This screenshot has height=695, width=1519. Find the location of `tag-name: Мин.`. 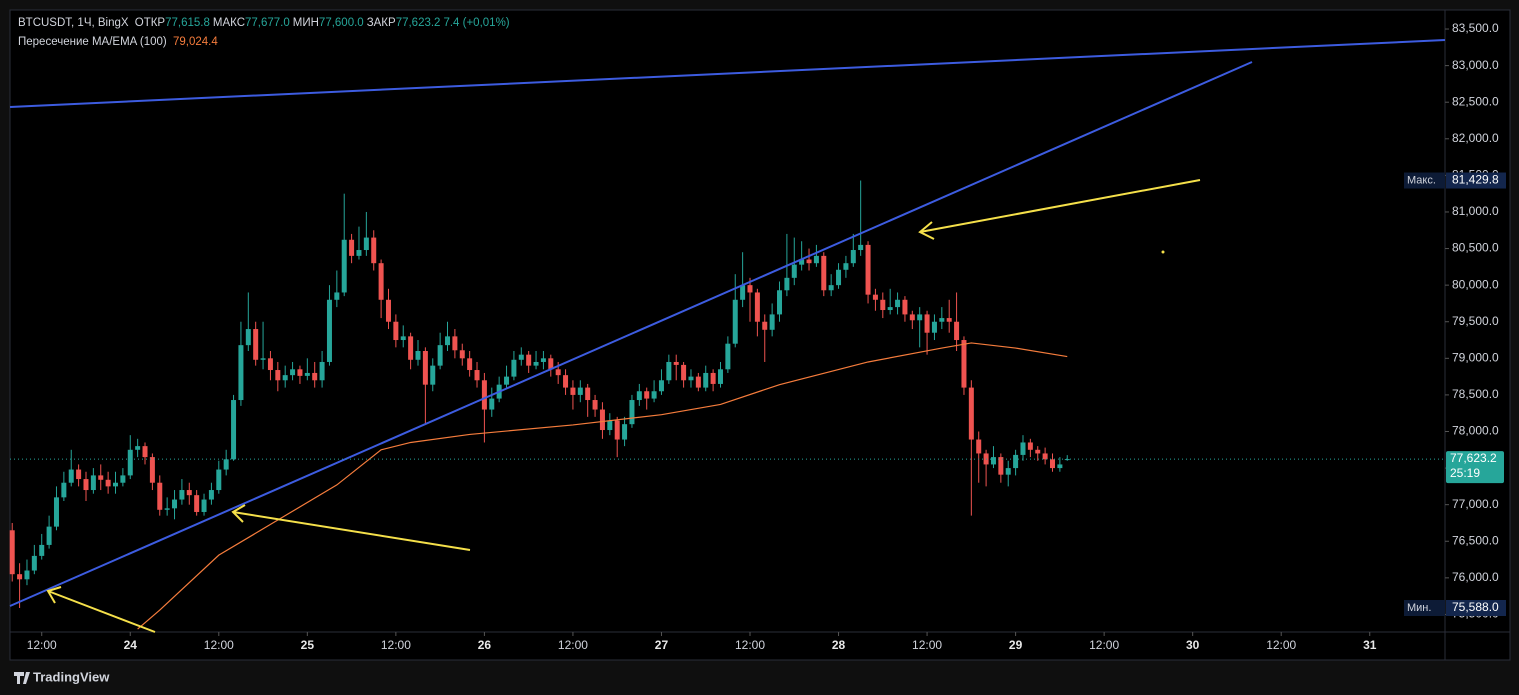

tag-name: Мин. is located at coordinates (1419, 608).